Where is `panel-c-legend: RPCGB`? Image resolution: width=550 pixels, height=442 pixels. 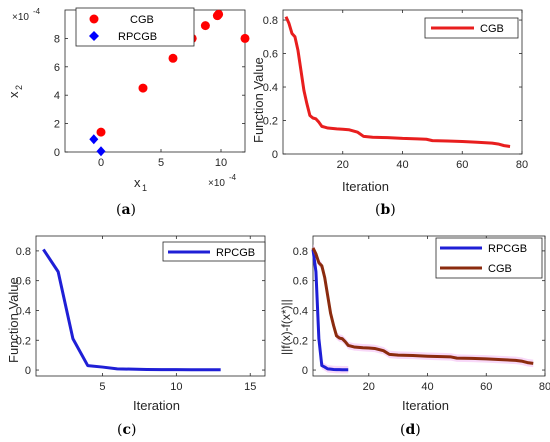 panel-c-legend: RPCGB is located at coordinates (214, 251).